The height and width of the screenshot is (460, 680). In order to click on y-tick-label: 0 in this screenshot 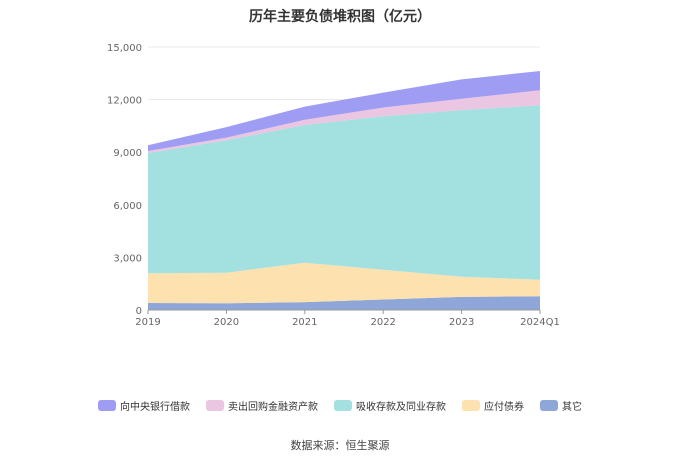, I will do `click(139, 311)`.